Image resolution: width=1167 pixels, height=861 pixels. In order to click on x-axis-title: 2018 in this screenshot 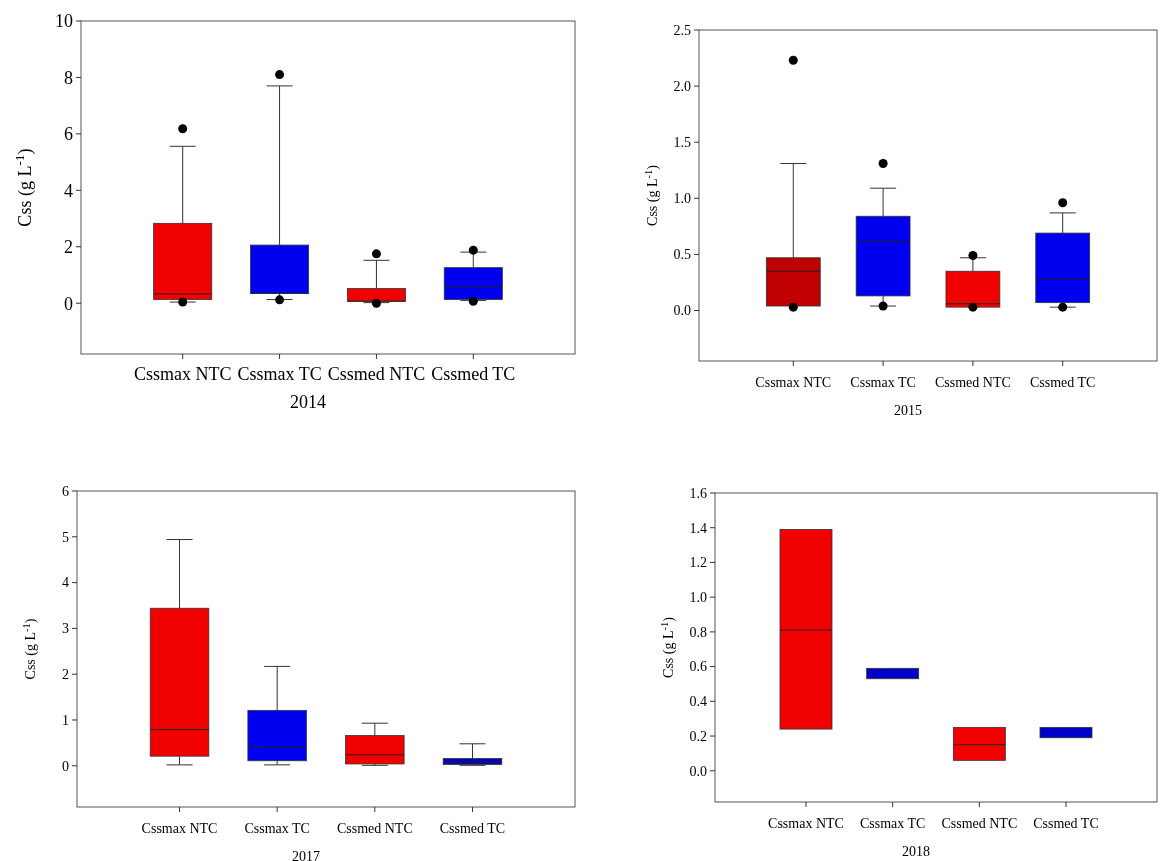, I will do `click(916, 851)`.